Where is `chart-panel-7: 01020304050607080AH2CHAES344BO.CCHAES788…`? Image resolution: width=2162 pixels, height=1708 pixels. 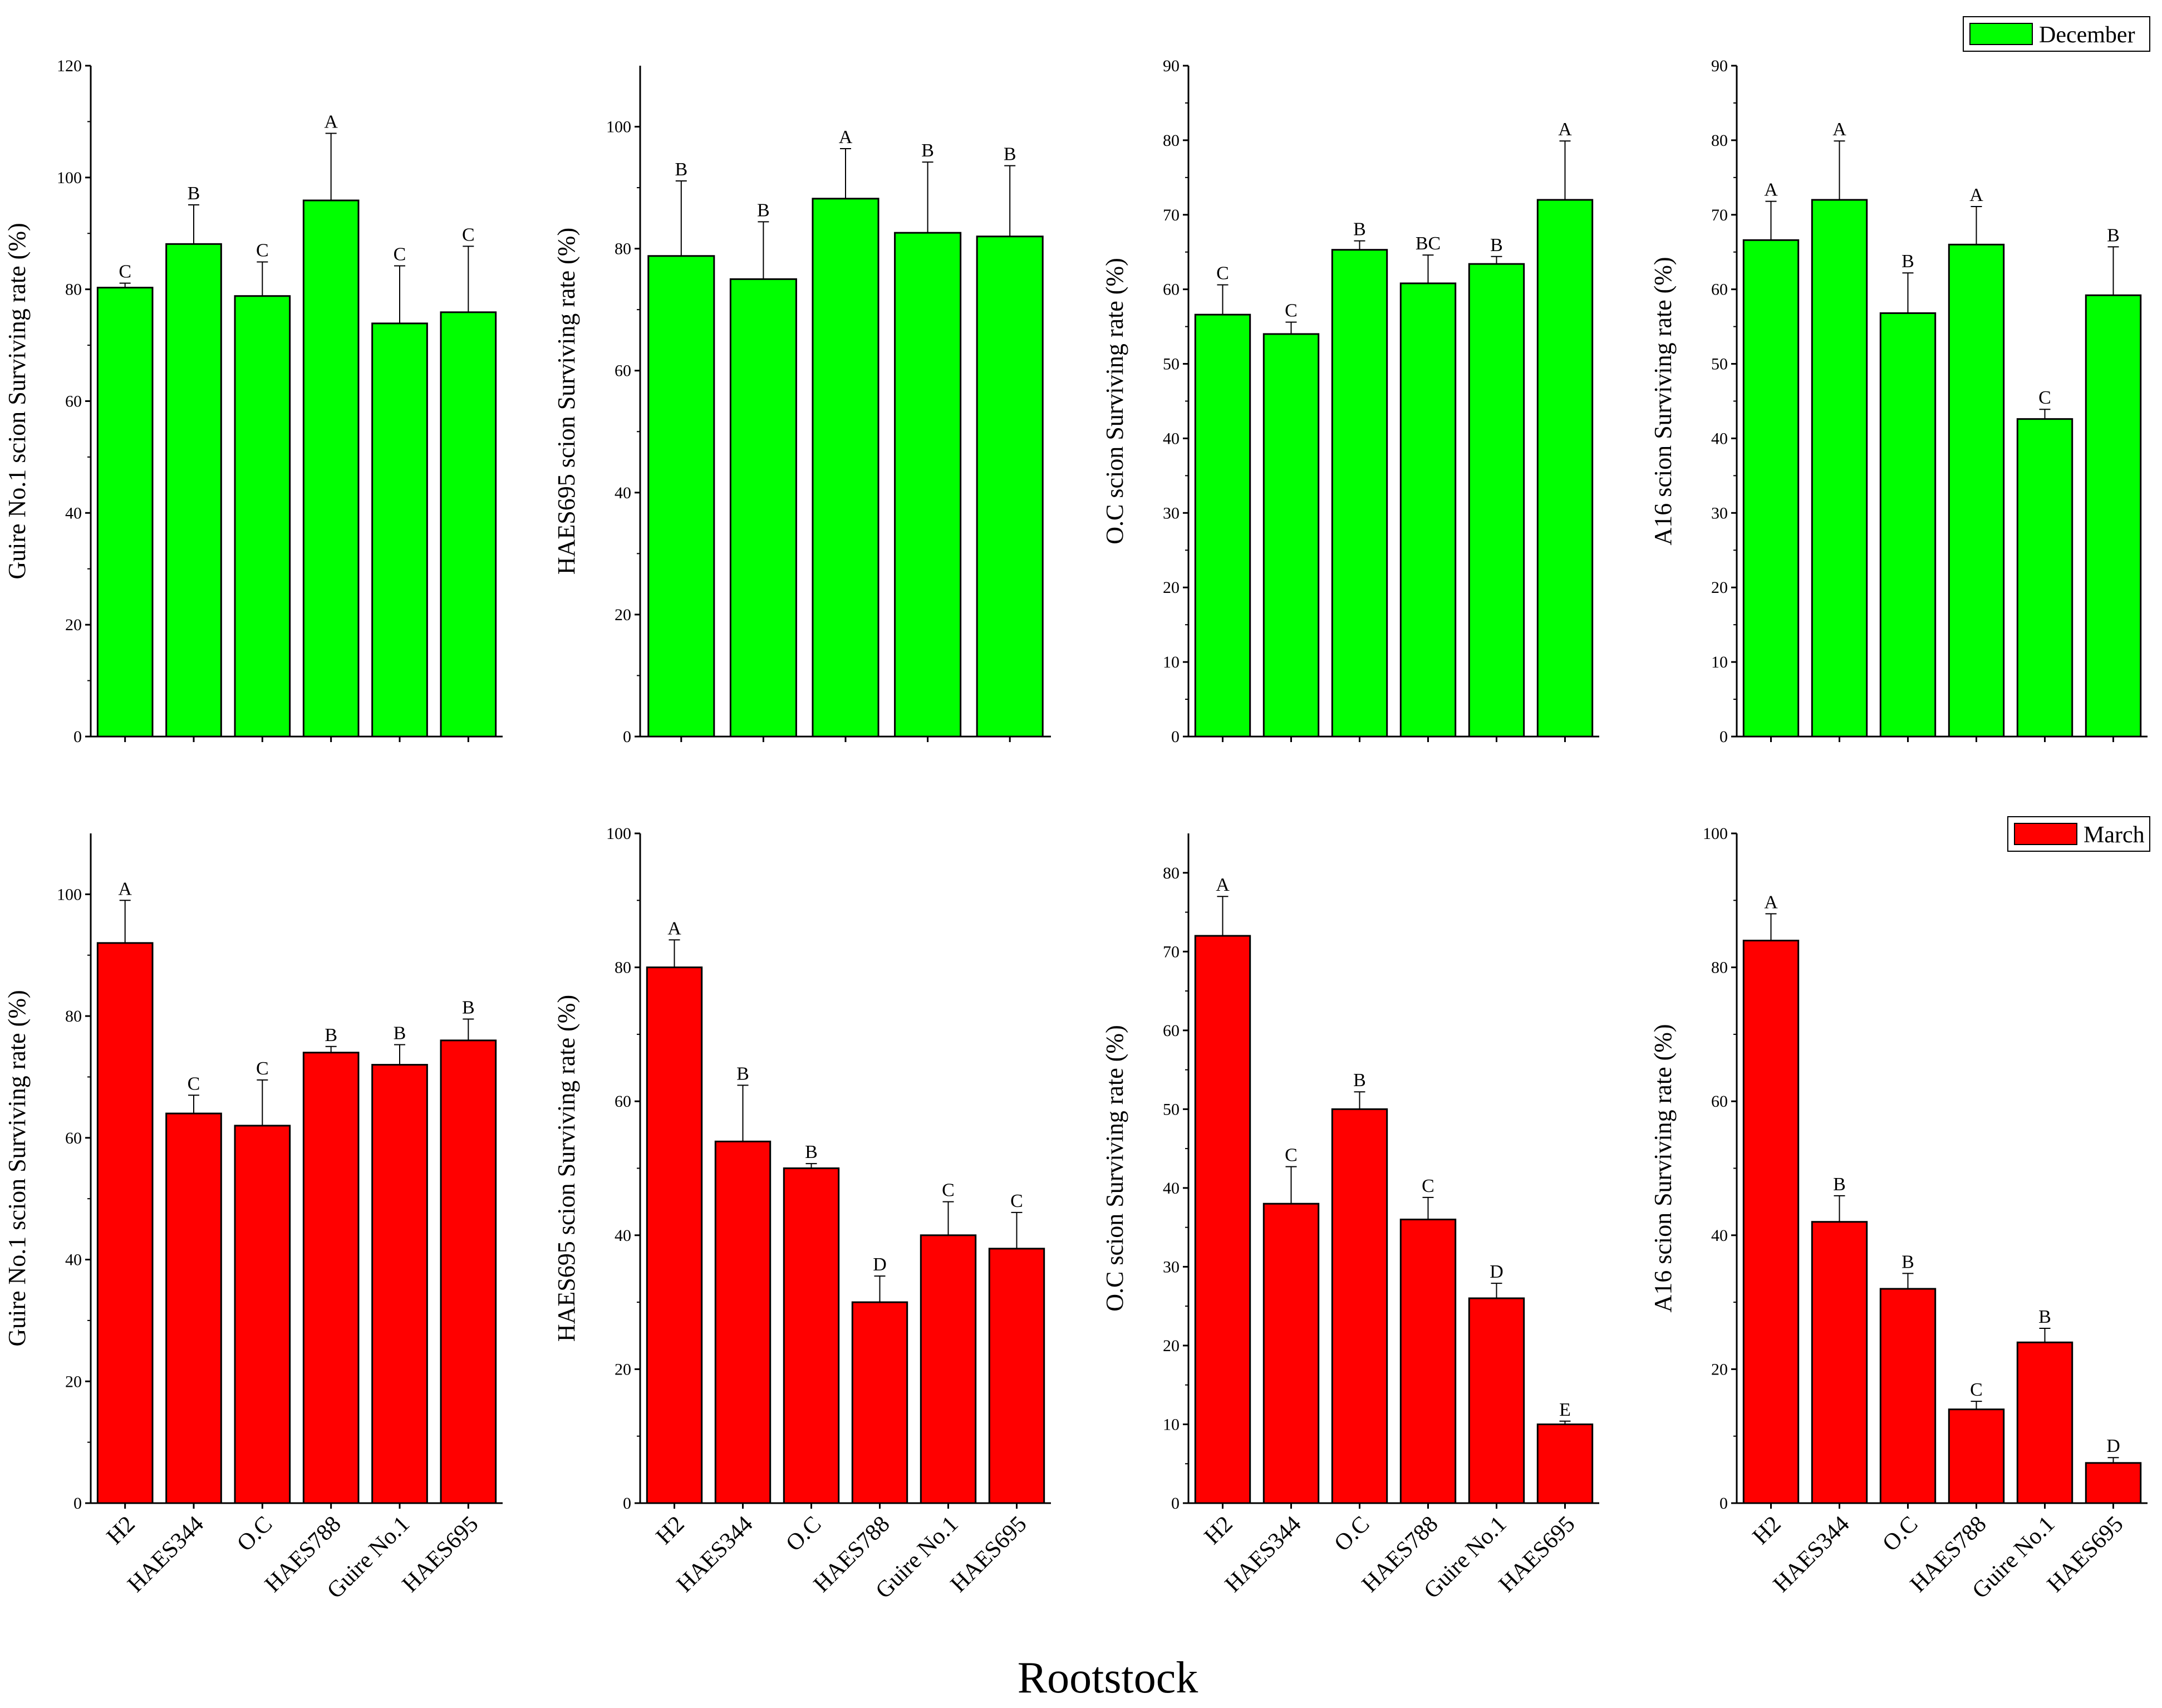
chart-panel-7: 01020304050607080AH2CHAES344BO.CCHAES788… is located at coordinates (1350, 1218).